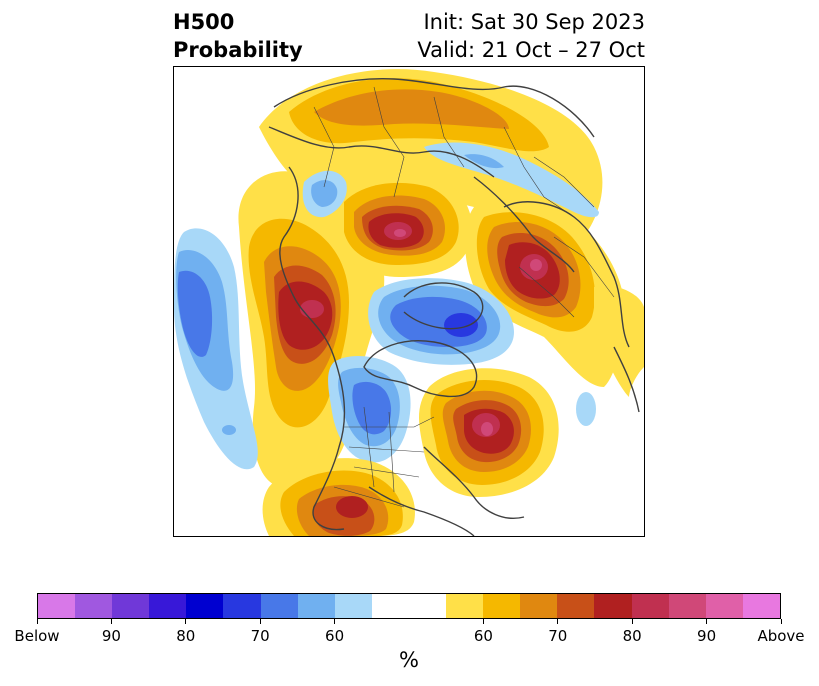 The image size is (819, 686). Describe the element at coordinates (204, 22) in the screenshot. I see `title-line1: H500` at that location.